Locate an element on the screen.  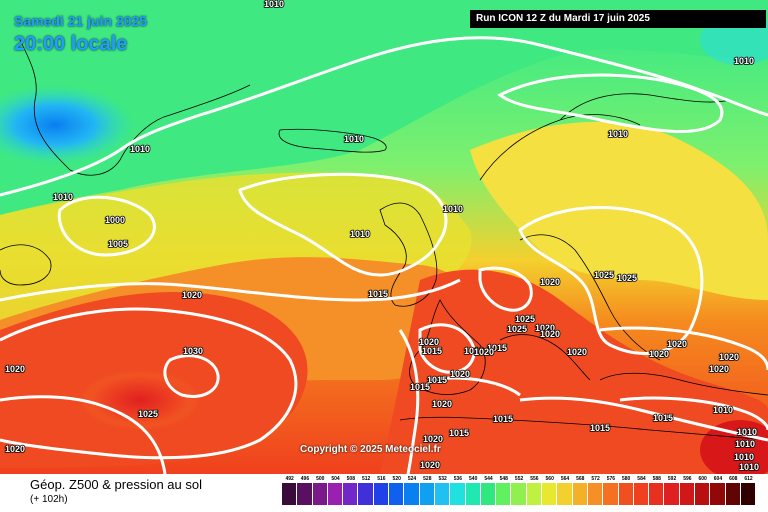
scale-label: 564 is located at coordinates (565, 479).